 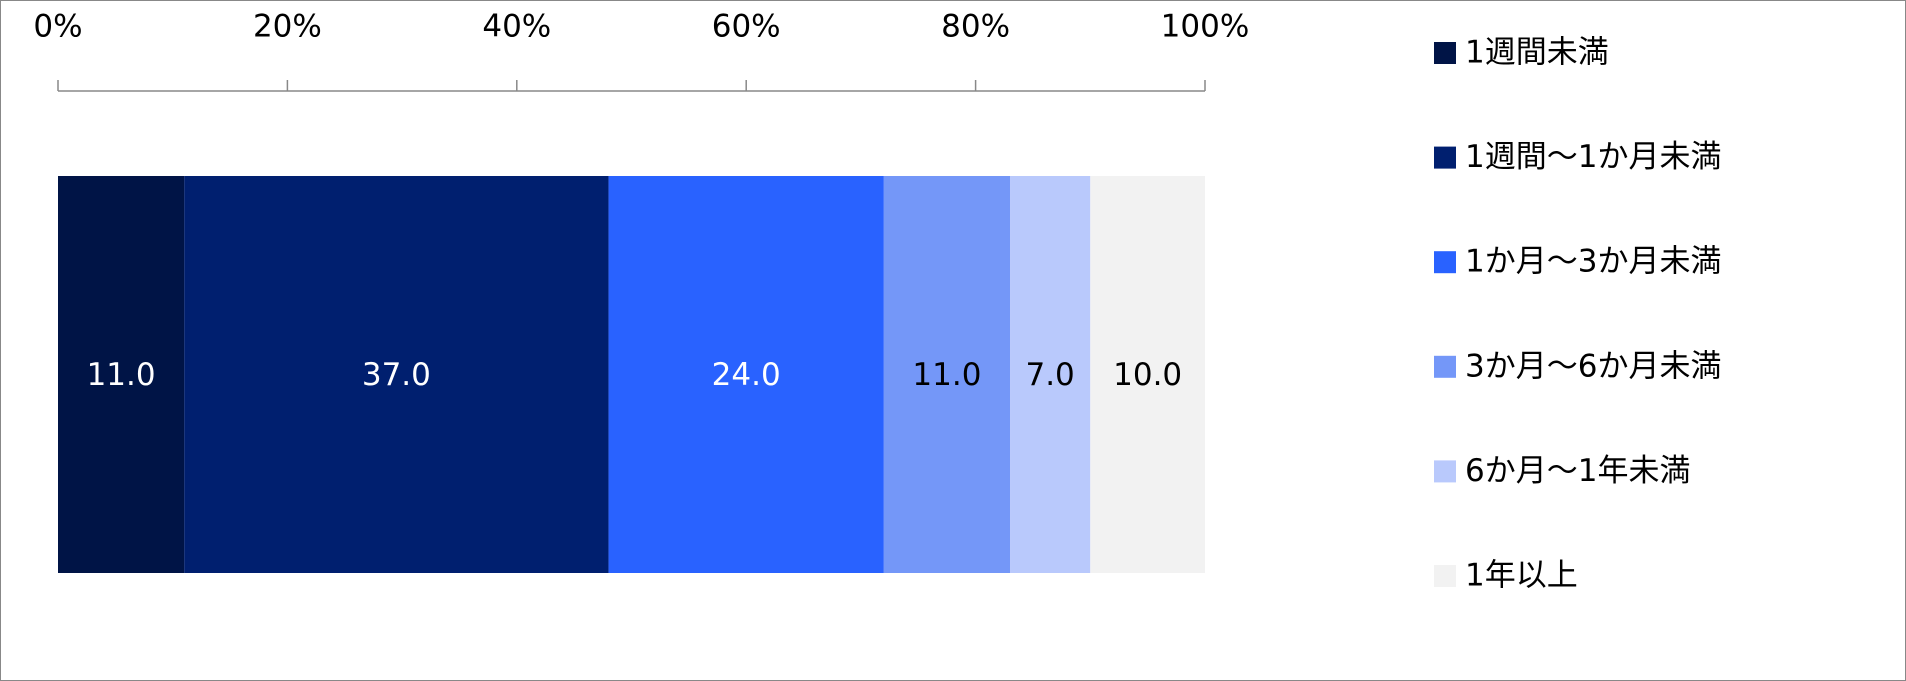 I want to click on value-label: 37.0, so click(x=396, y=375).